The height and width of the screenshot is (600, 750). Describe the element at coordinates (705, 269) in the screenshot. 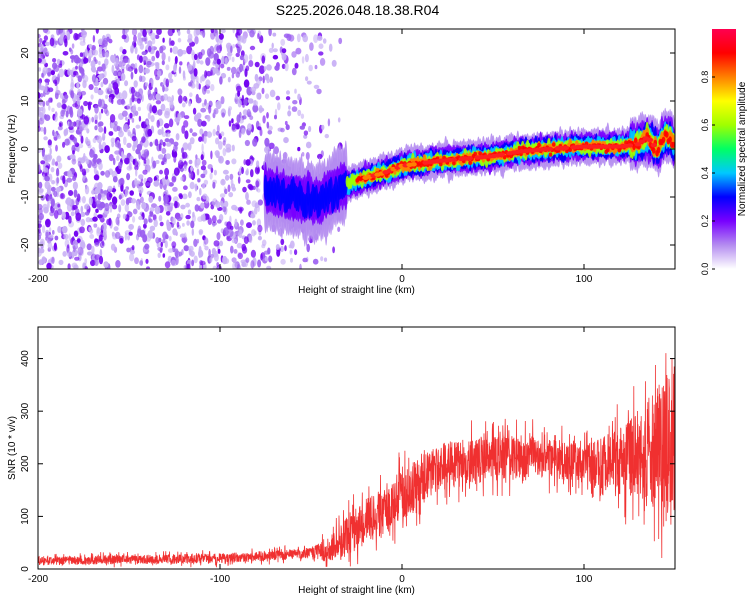

I see `colorbar-tick-label: 0.0` at that location.